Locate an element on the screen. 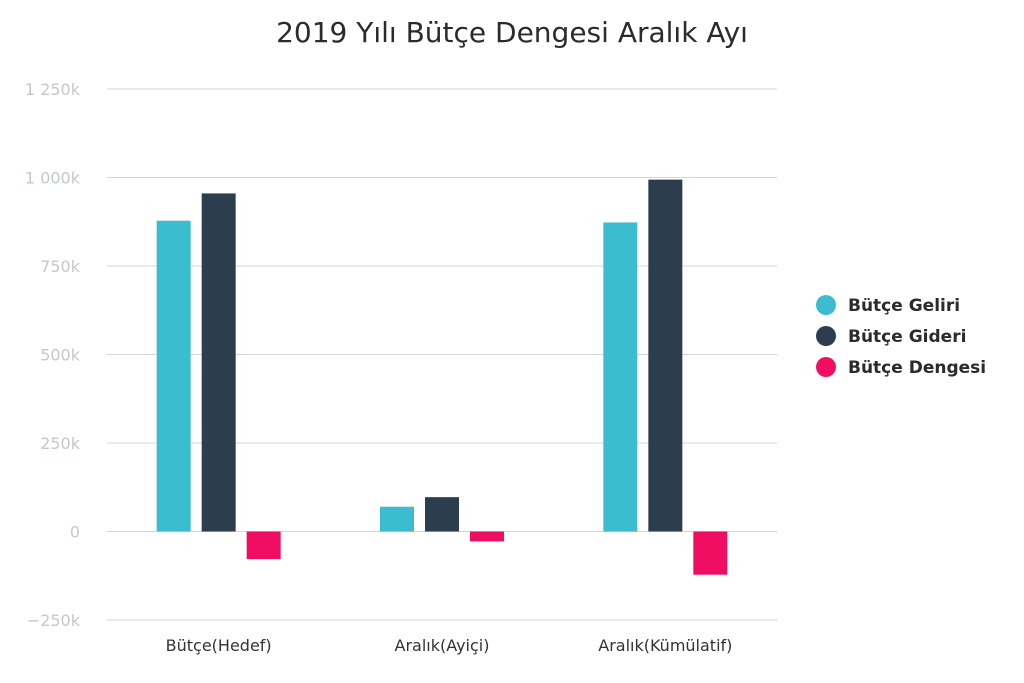 The height and width of the screenshot is (683, 1024). y-tick-label: −250k is located at coordinates (54, 620).